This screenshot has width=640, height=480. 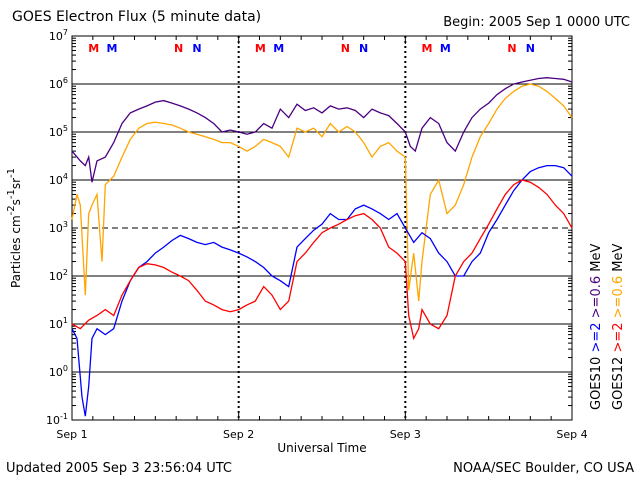 I want to click on legend-entry-goes12: GOES12 >=2 >=0.6 MeV, so click(x=618, y=327).